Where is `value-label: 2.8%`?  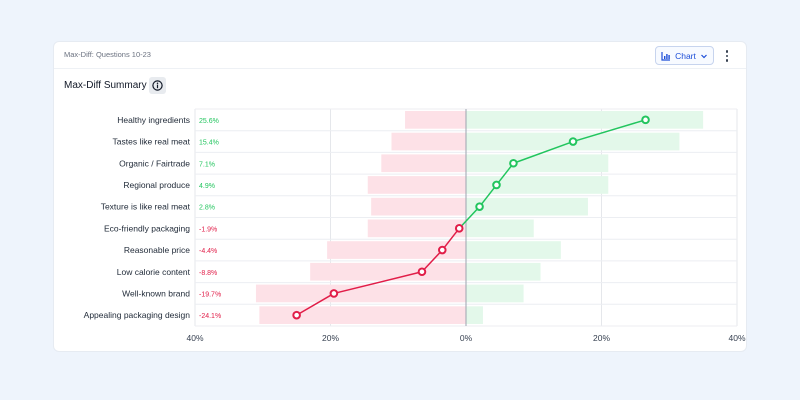
value-label: 2.8% is located at coordinates (207, 208).